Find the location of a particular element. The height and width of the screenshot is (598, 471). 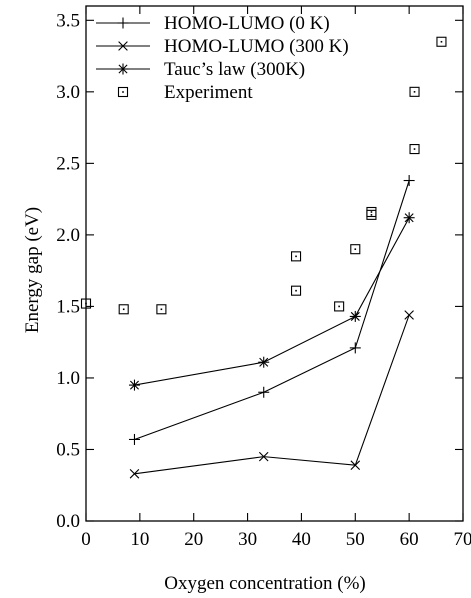

legend-entry-3: Experiment is located at coordinates (185, 92).